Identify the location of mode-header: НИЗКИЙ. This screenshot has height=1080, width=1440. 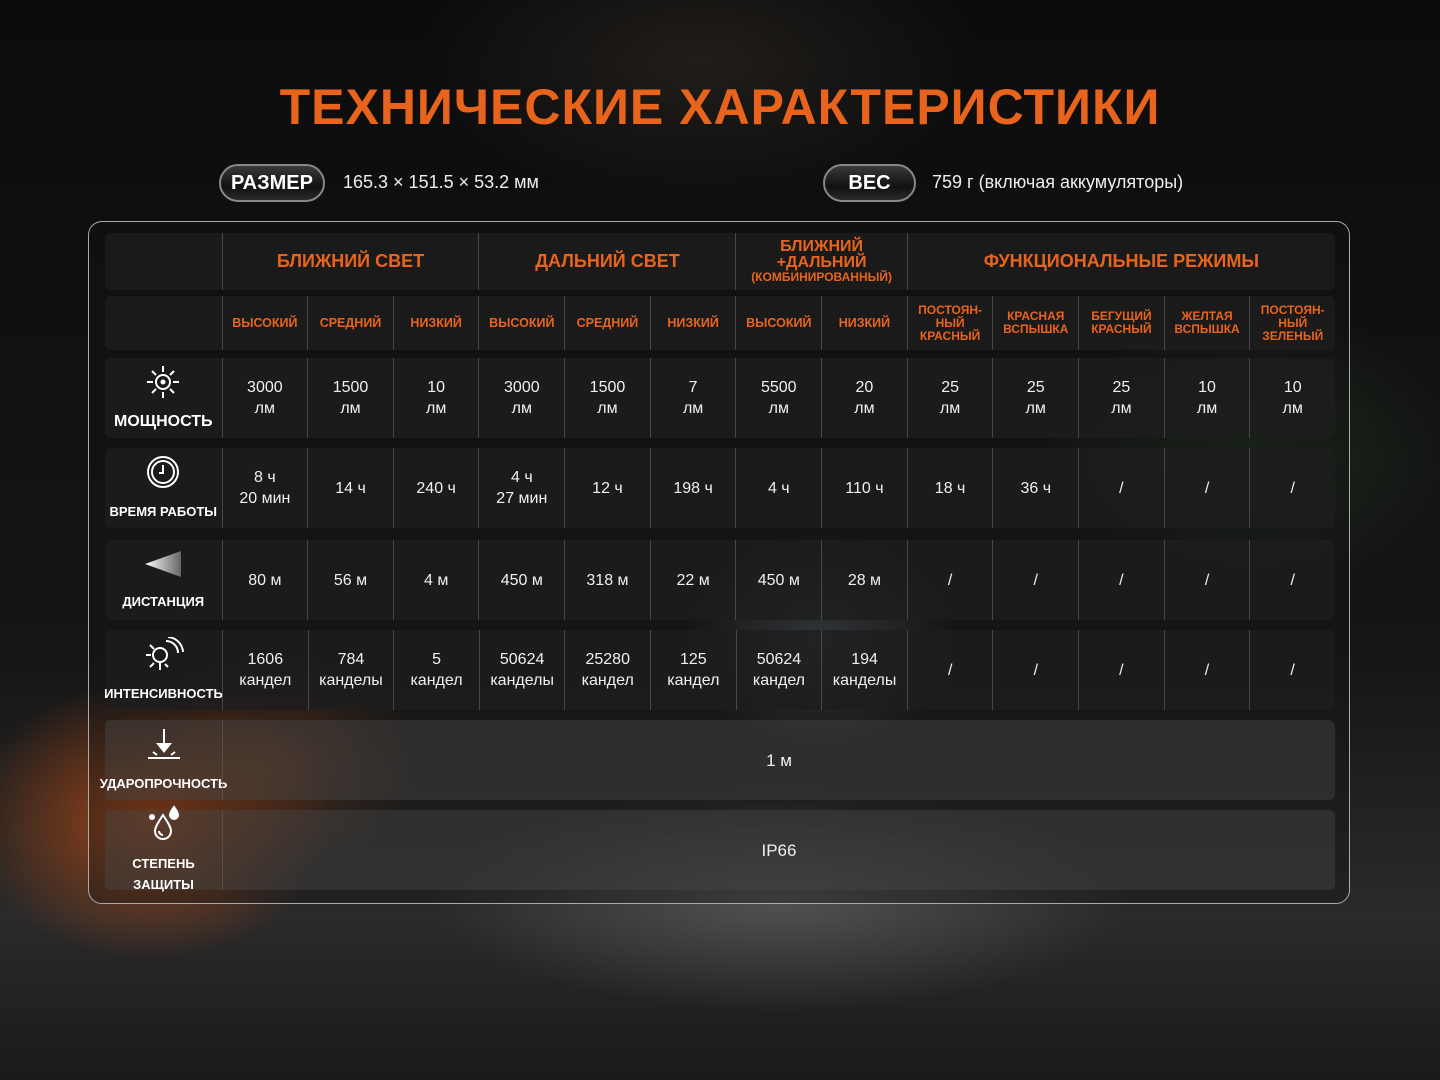
(864, 323).